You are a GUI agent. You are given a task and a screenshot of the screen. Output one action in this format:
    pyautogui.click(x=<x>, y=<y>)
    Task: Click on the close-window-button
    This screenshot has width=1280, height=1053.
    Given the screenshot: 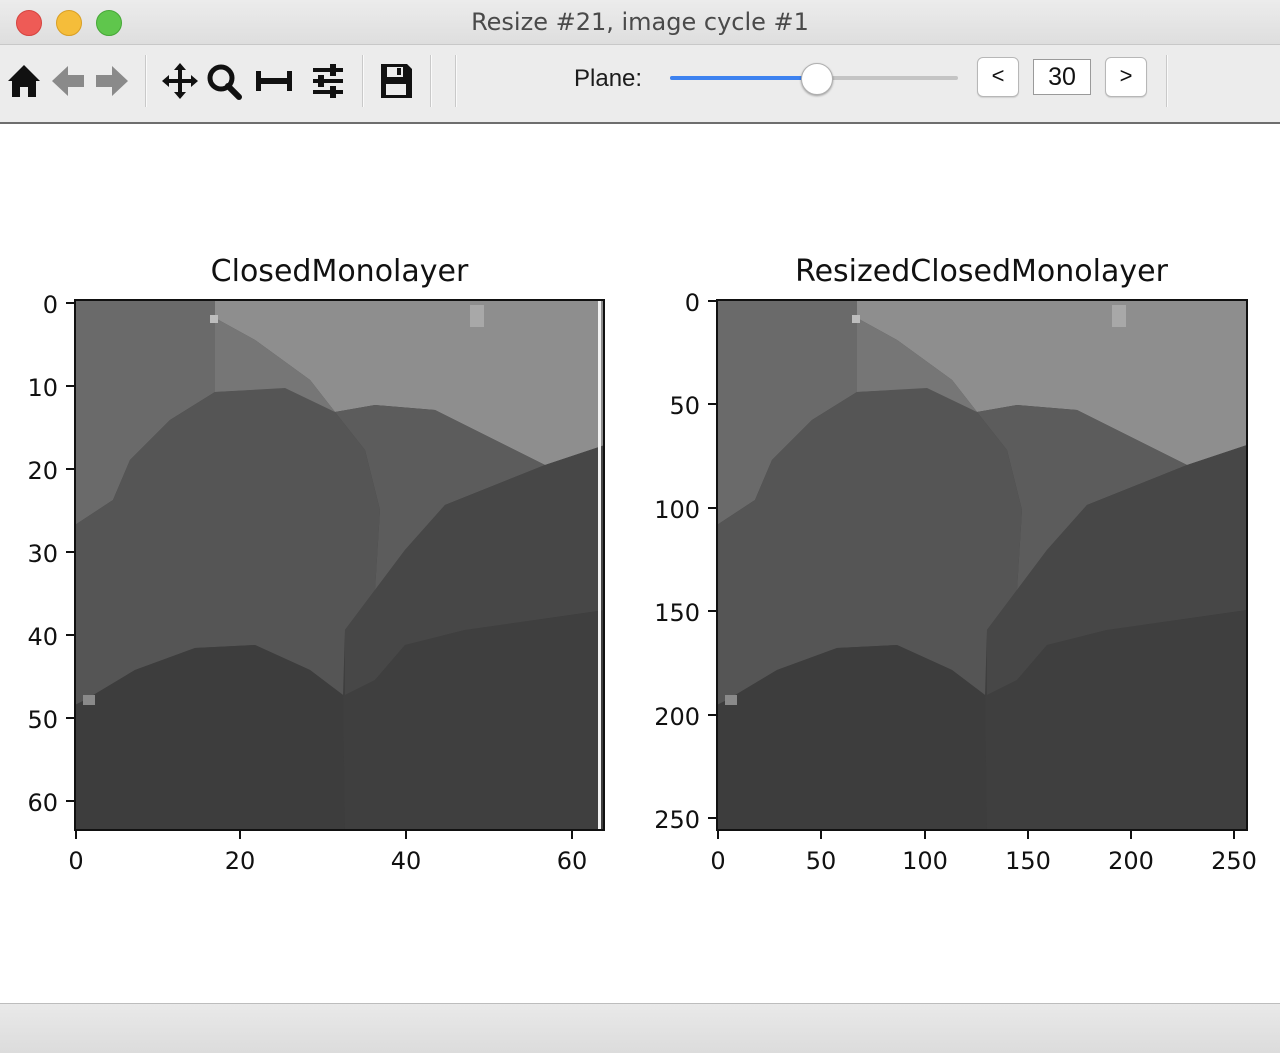 What is the action you would take?
    pyautogui.click(x=29, y=23)
    